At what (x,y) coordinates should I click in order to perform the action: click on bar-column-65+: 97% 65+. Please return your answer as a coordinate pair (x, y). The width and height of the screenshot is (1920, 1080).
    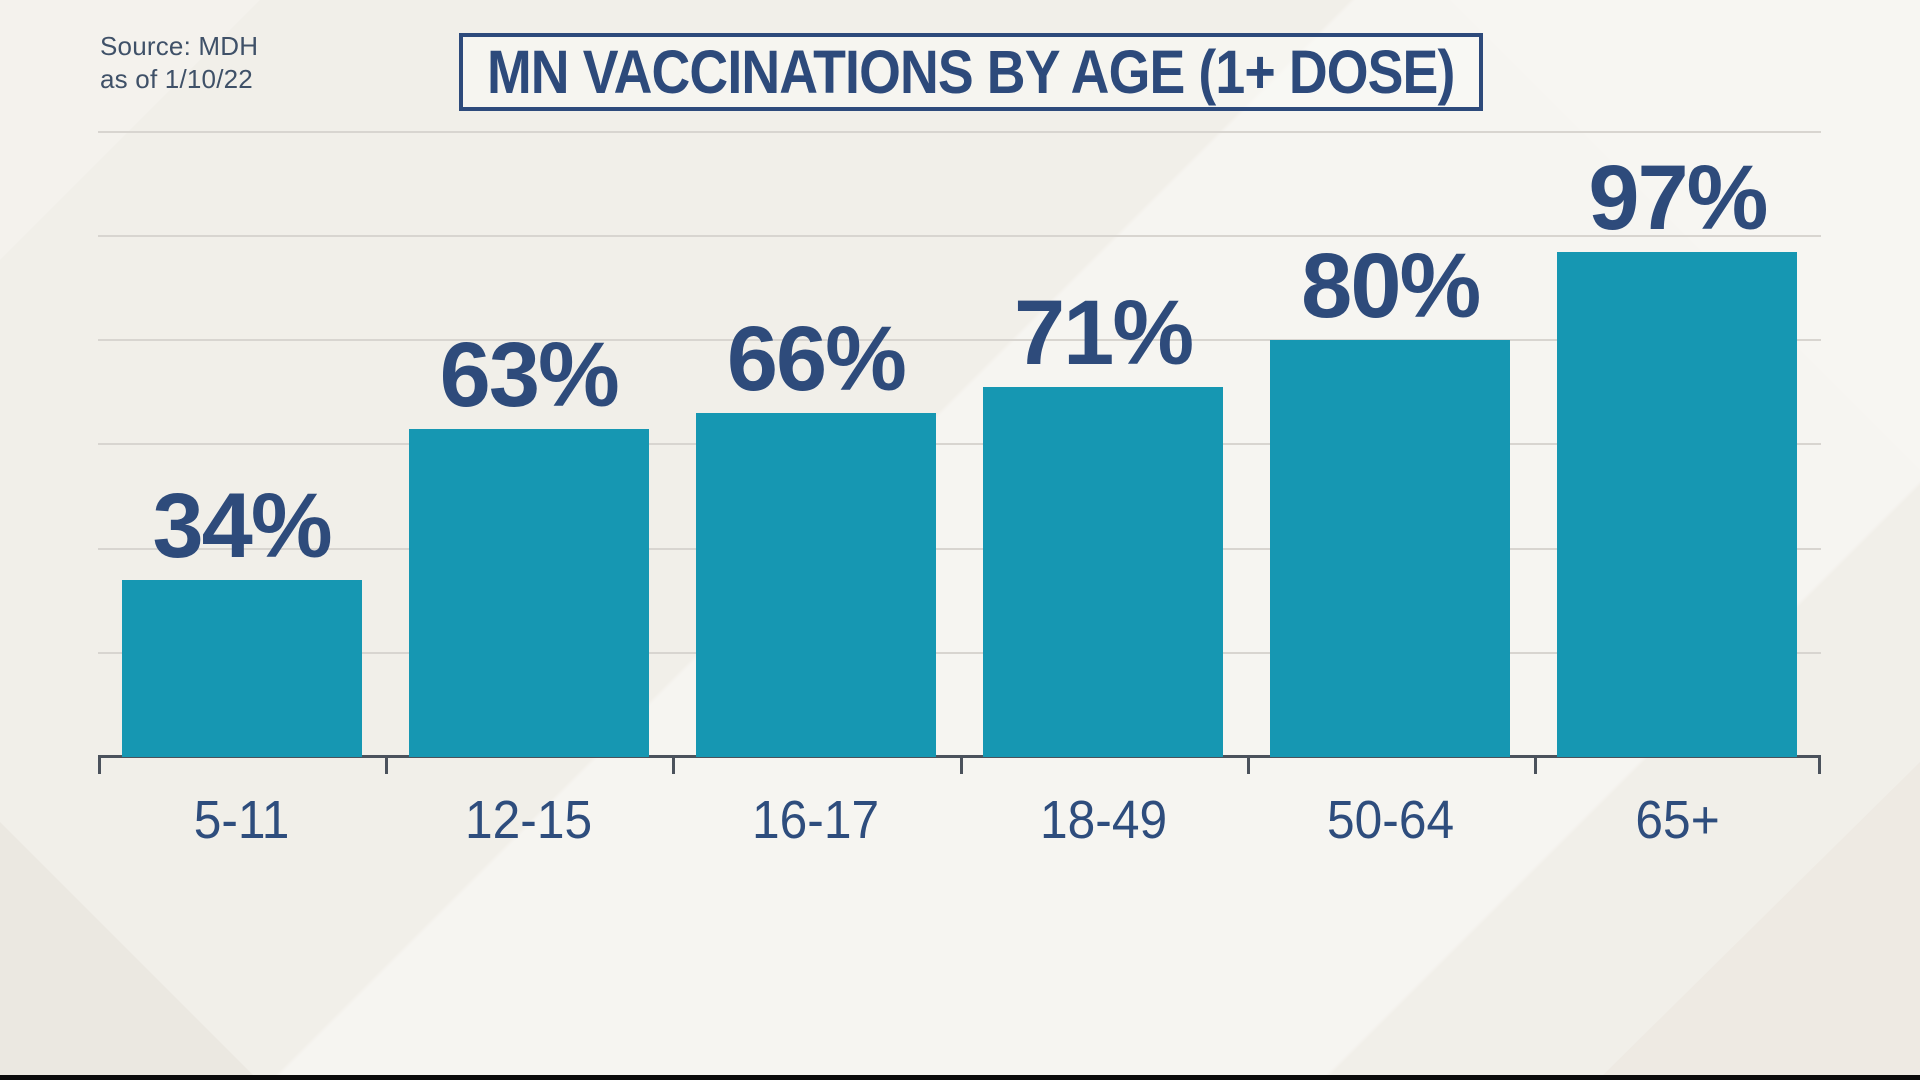
    Looking at the image, I should click on (1677, 423).